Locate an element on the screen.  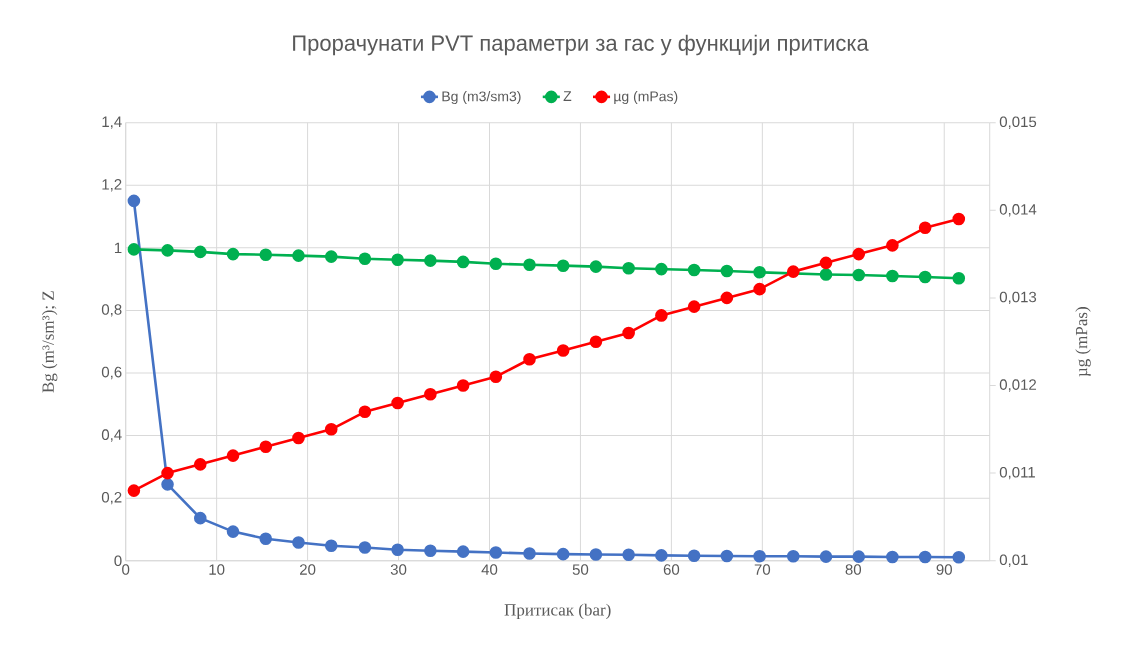
x-axis-title: Притисак (bar) is located at coordinates (557, 611).